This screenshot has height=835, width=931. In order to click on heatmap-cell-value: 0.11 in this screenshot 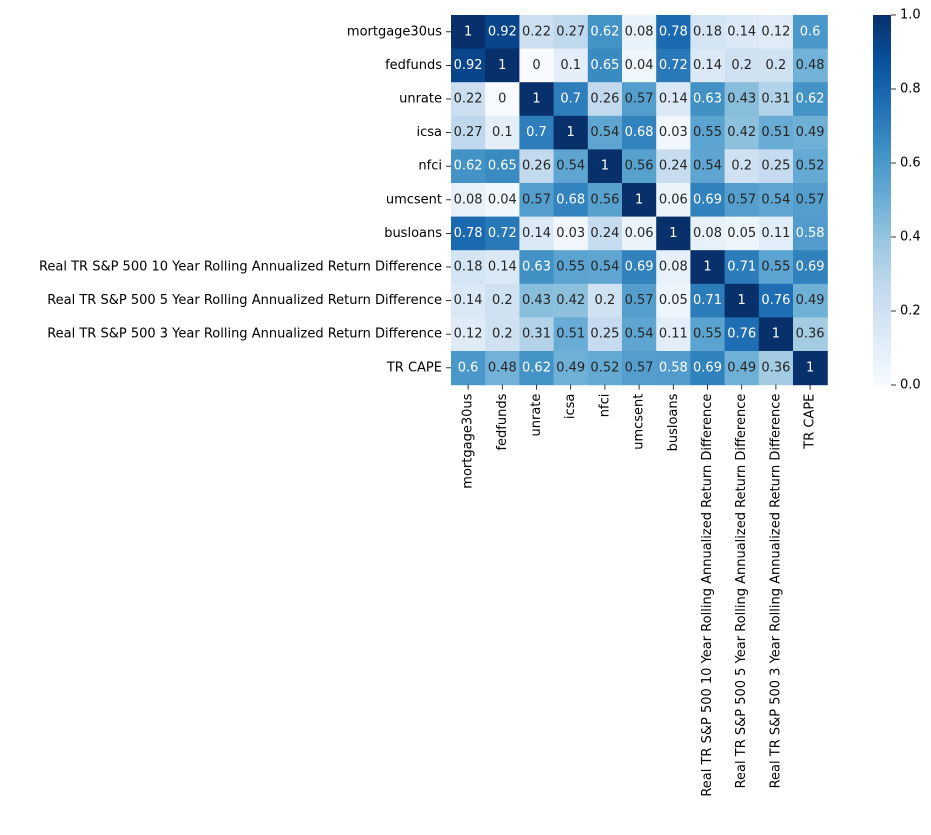, I will do `click(775, 233)`.